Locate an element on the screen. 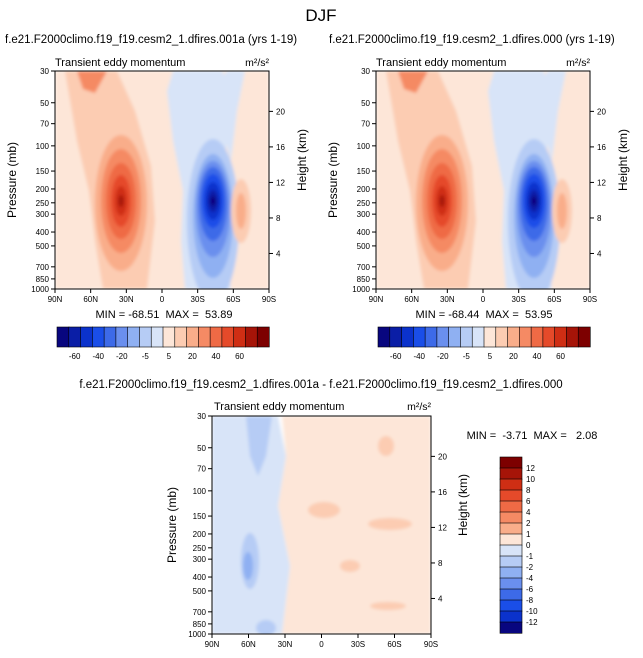  x-tick-label: 30S is located at coordinates (519, 299).